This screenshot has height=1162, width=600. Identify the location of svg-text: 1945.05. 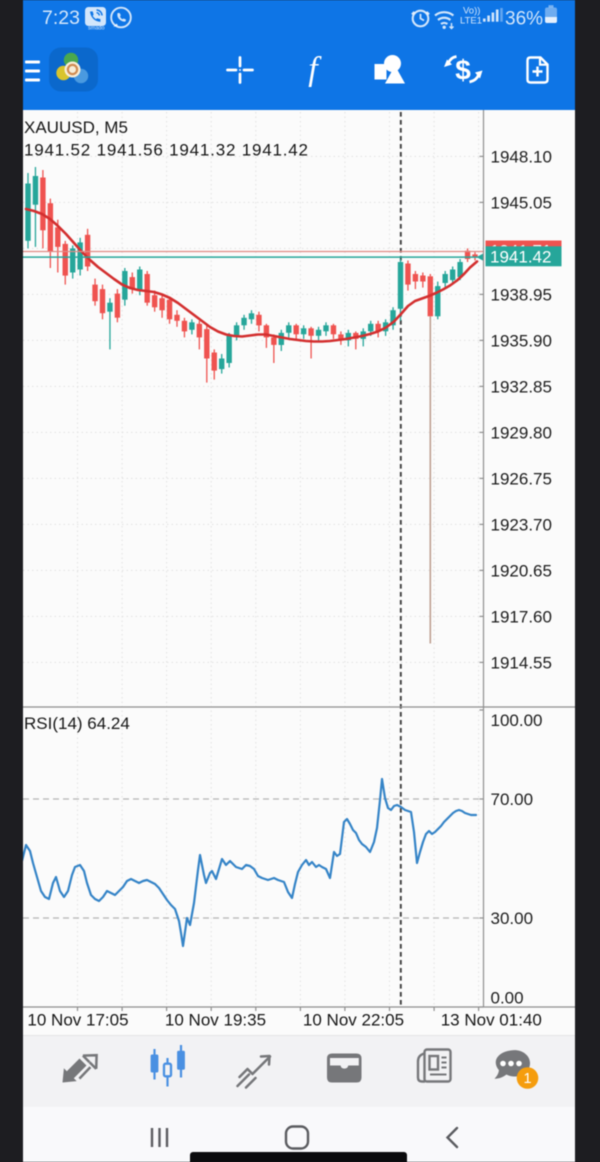
(521, 203).